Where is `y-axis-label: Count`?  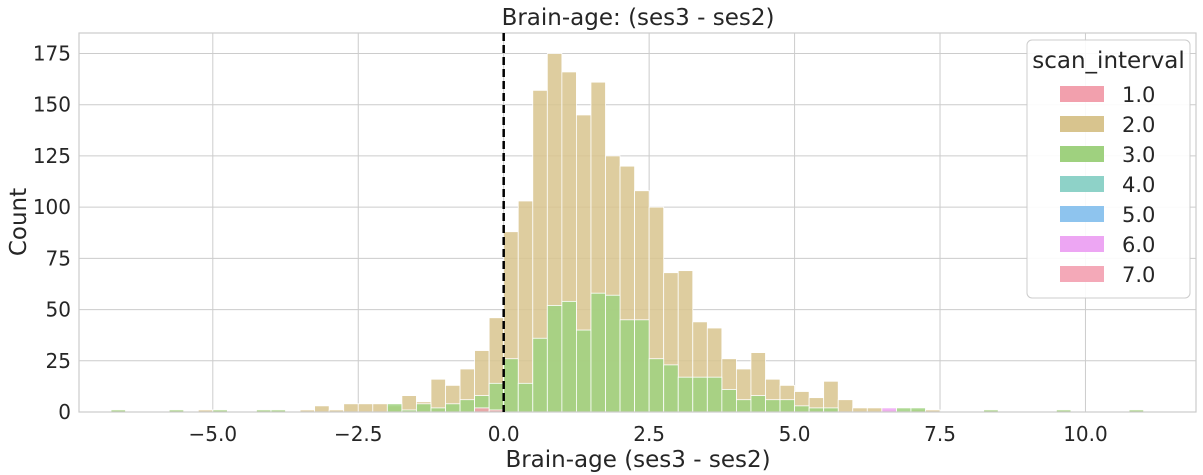 y-axis-label: Count is located at coordinates (19, 222).